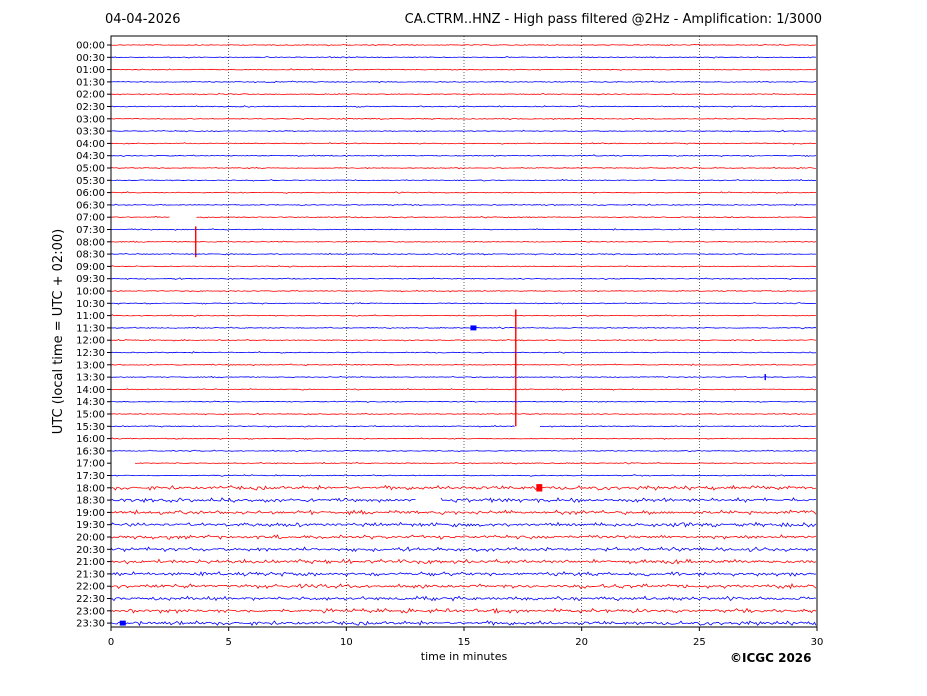 Image resolution: width=927 pixels, height=696 pixels. What do you see at coordinates (90, 550) in the screenshot?
I see `y-tick-label: 20:30` at bounding box center [90, 550].